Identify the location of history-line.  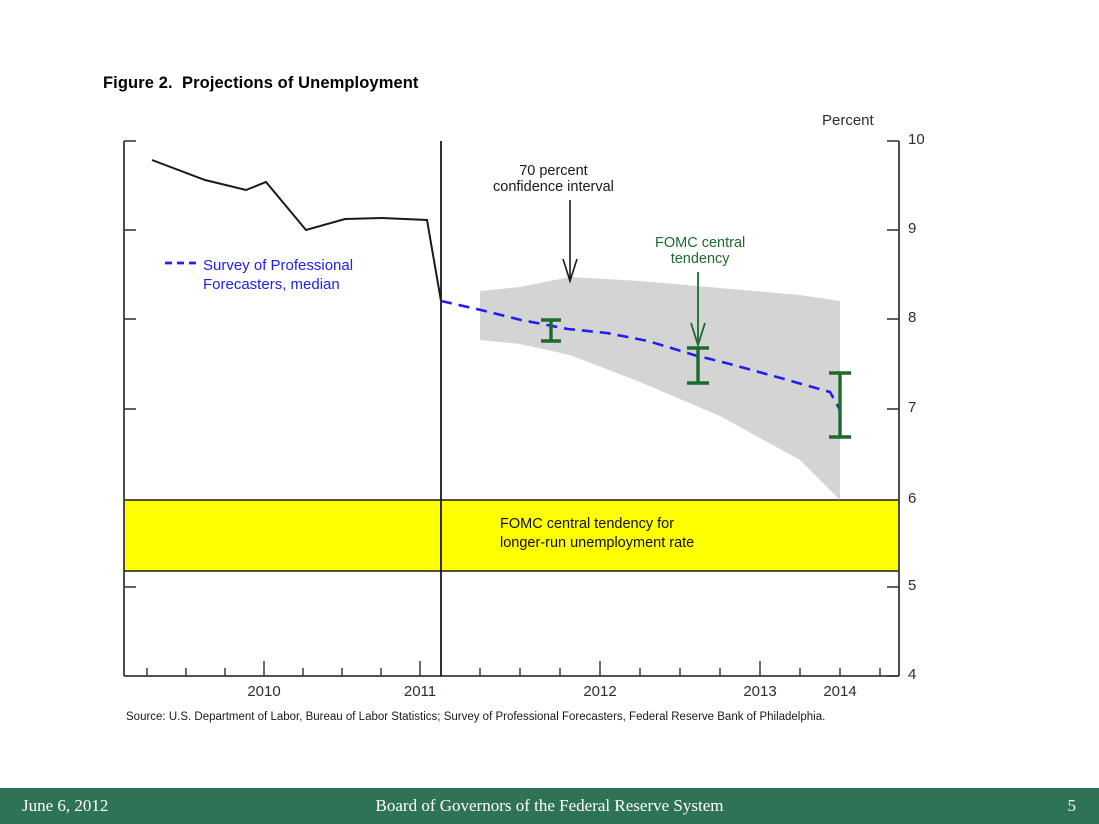
(296, 230).